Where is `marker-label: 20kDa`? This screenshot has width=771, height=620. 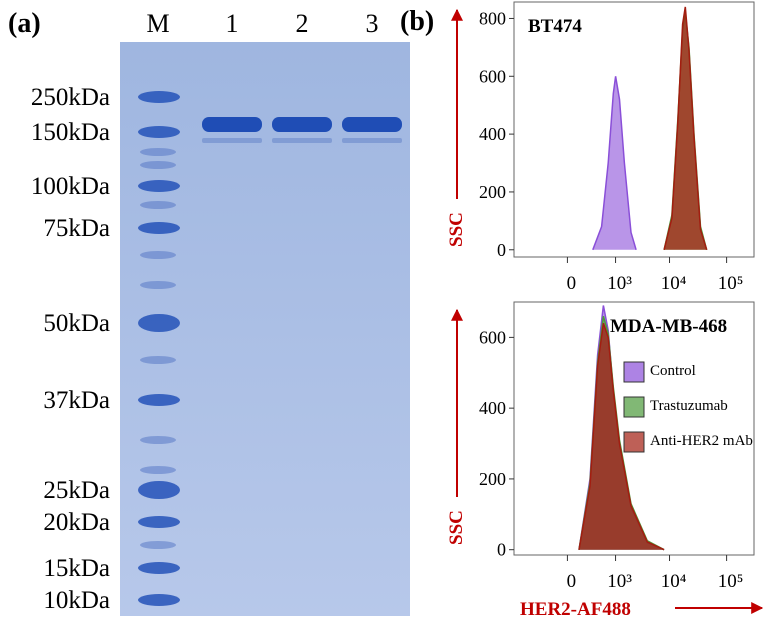 marker-label: 20kDa is located at coordinates (76, 522).